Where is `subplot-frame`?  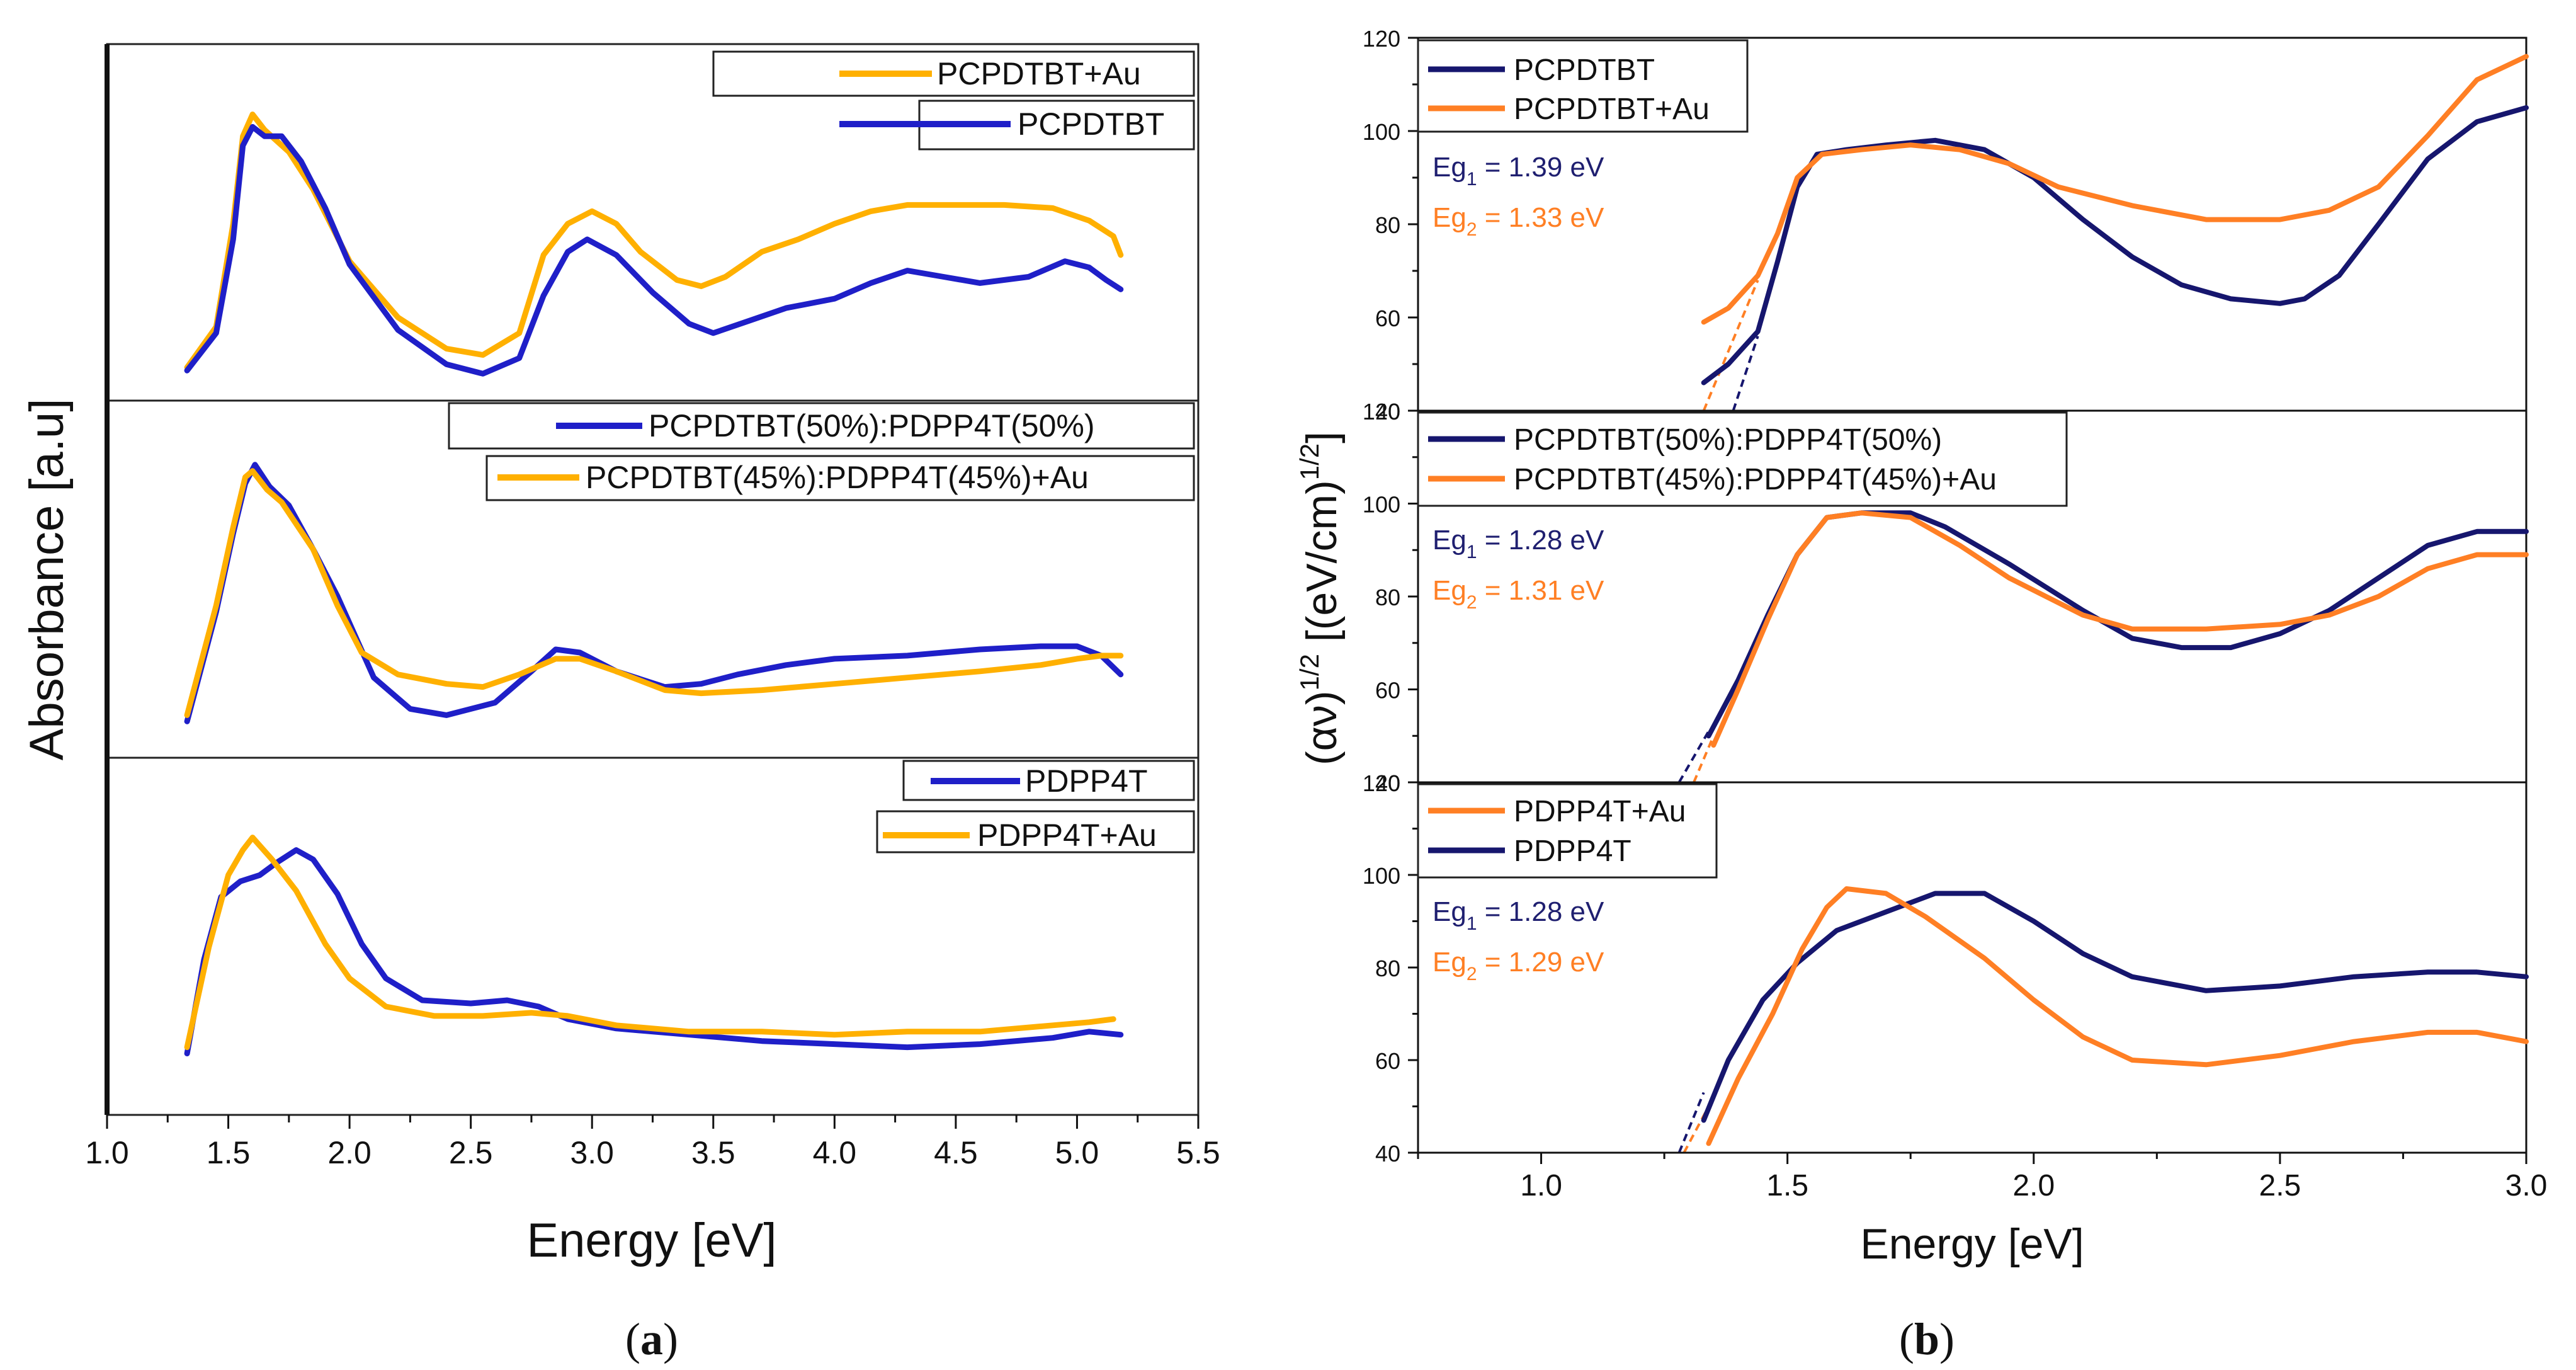
subplot-frame is located at coordinates (653, 579).